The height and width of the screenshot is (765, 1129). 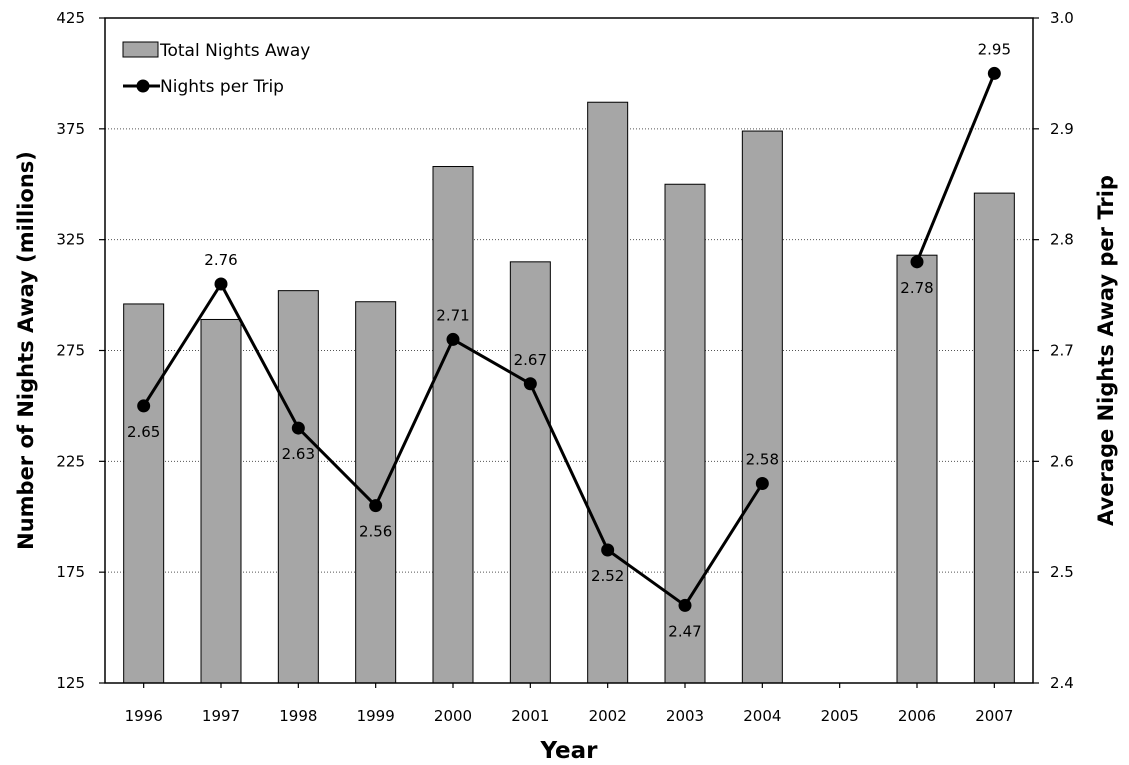 What do you see at coordinates (220, 260) in the screenshot?
I see `data-label: 2.76` at bounding box center [220, 260].